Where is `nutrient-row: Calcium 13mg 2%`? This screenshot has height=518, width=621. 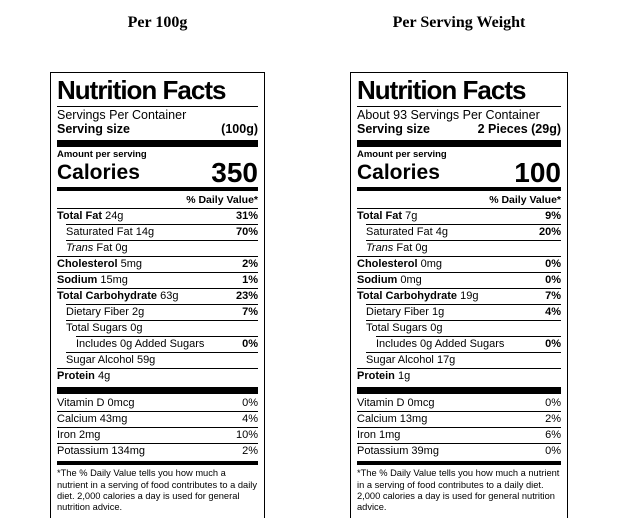 nutrient-row: Calcium 13mg 2% is located at coordinates (459, 419).